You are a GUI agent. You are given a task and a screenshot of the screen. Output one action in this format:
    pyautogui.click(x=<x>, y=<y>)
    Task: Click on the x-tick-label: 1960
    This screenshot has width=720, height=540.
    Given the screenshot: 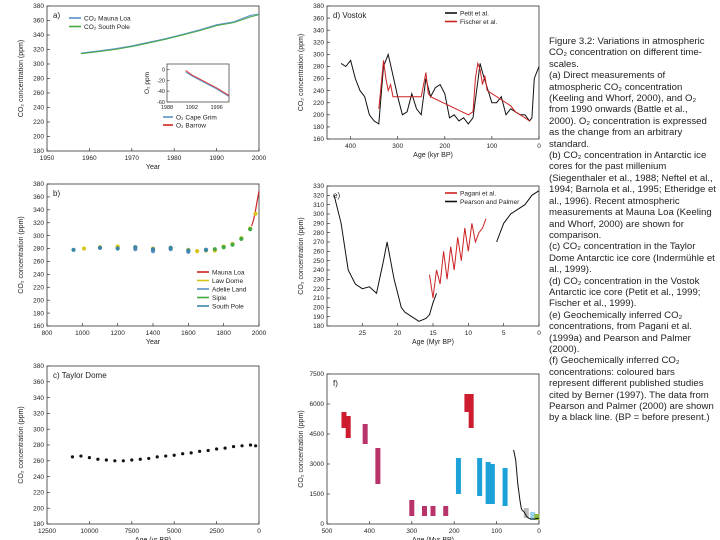 What is the action you would take?
    pyautogui.click(x=89, y=158)
    